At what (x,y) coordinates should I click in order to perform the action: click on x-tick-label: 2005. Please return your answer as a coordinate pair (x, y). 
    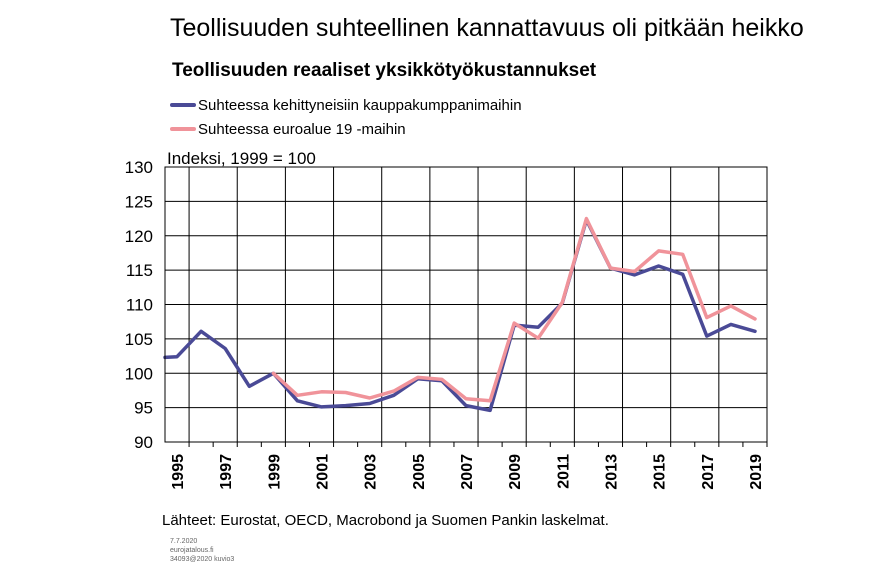
    Looking at the image, I should click on (419, 472).